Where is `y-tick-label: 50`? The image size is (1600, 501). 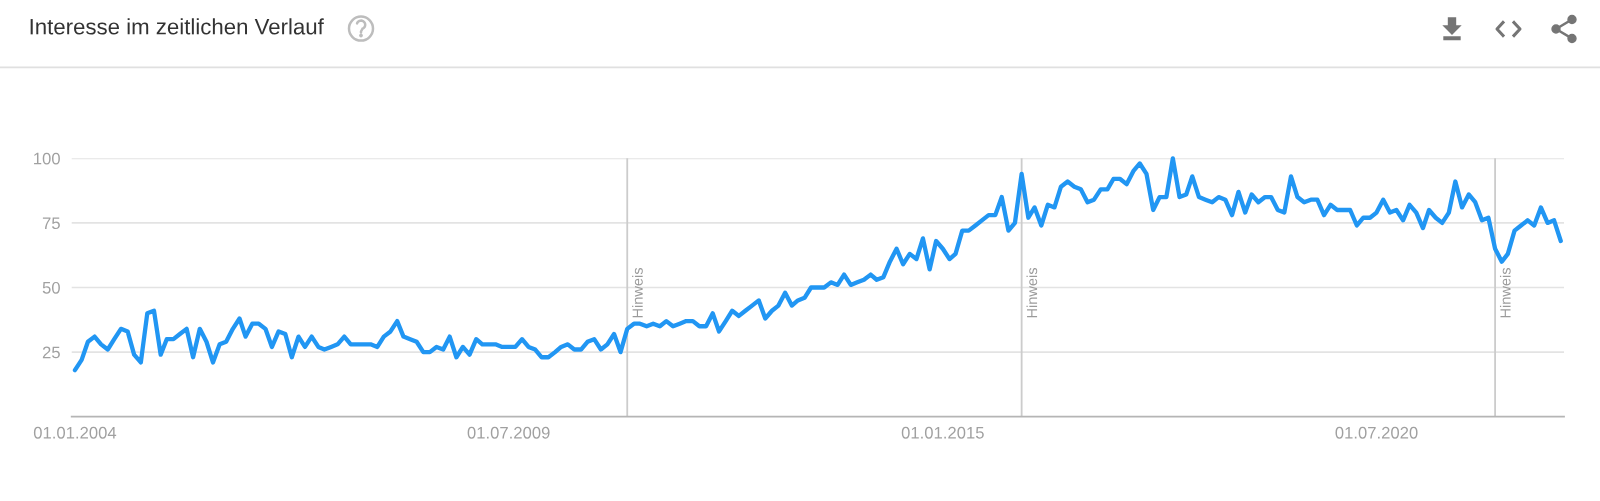 y-tick-label: 50 is located at coordinates (51, 287).